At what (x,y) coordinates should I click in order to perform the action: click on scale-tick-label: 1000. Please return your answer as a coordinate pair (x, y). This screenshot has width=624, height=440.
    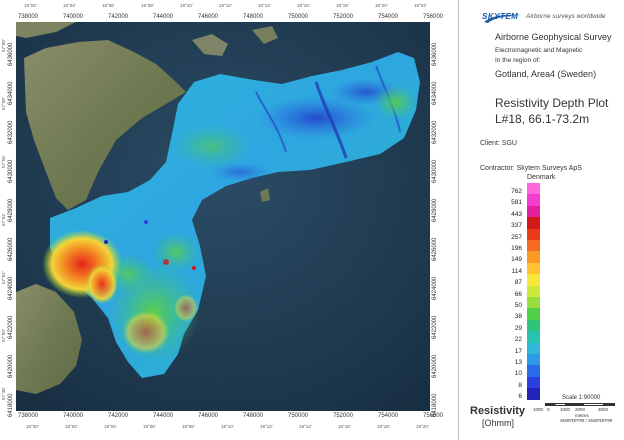
    Looking at the image, I should click on (538, 409).